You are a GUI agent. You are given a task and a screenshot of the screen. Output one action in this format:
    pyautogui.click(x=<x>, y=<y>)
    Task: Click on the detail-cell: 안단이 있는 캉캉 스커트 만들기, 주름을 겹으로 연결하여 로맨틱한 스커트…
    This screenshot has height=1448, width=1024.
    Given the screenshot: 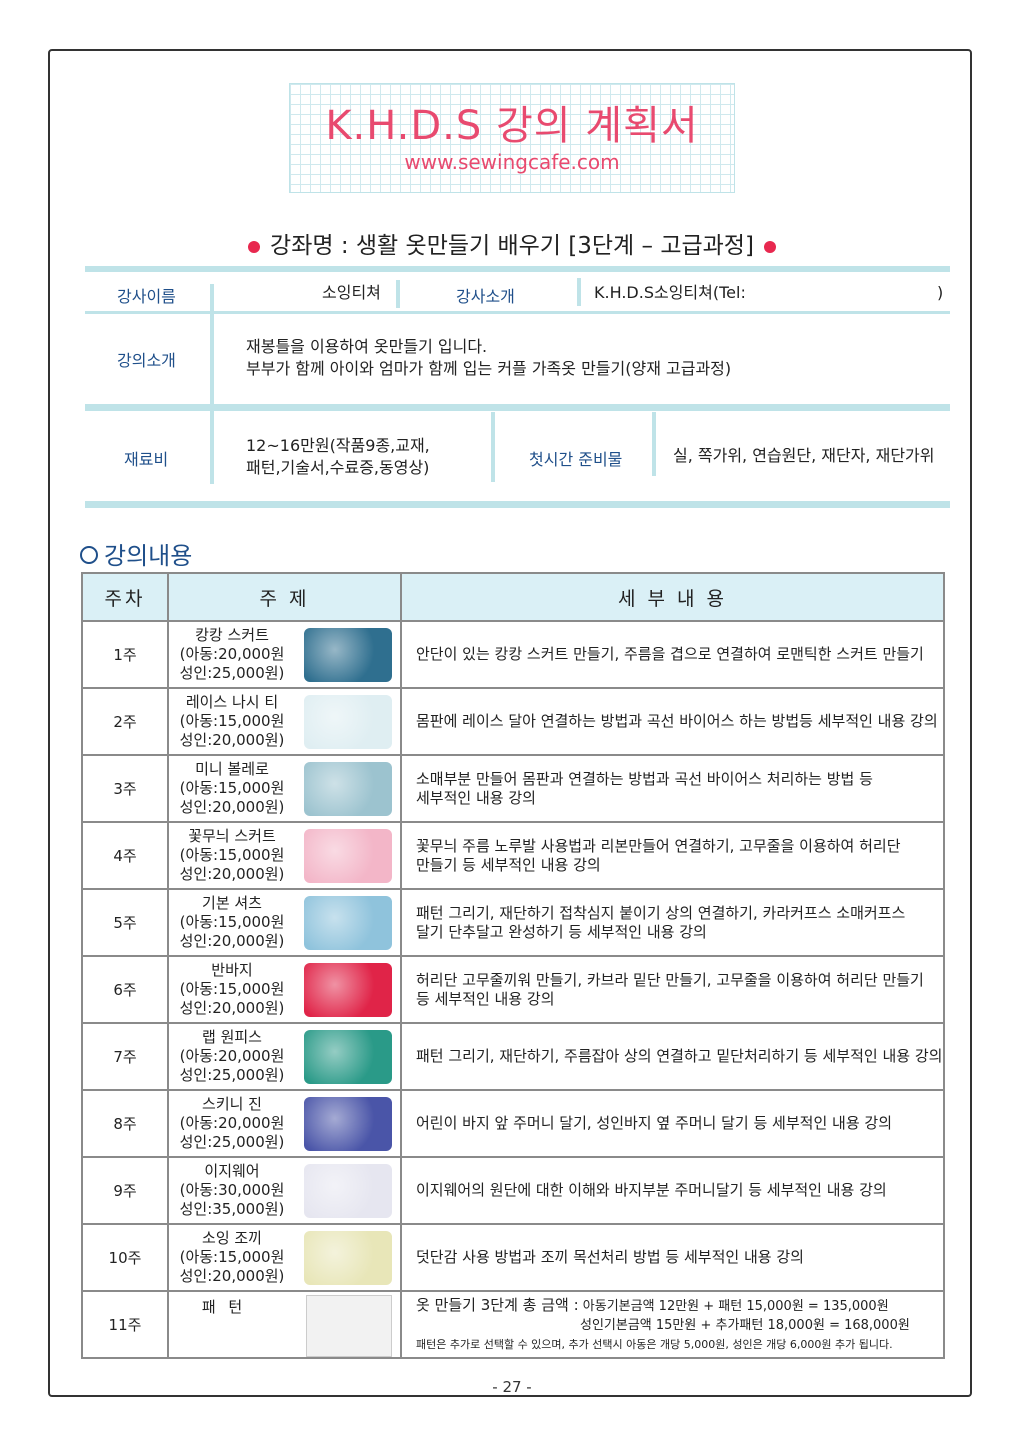 What is the action you would take?
    pyautogui.click(x=672, y=654)
    